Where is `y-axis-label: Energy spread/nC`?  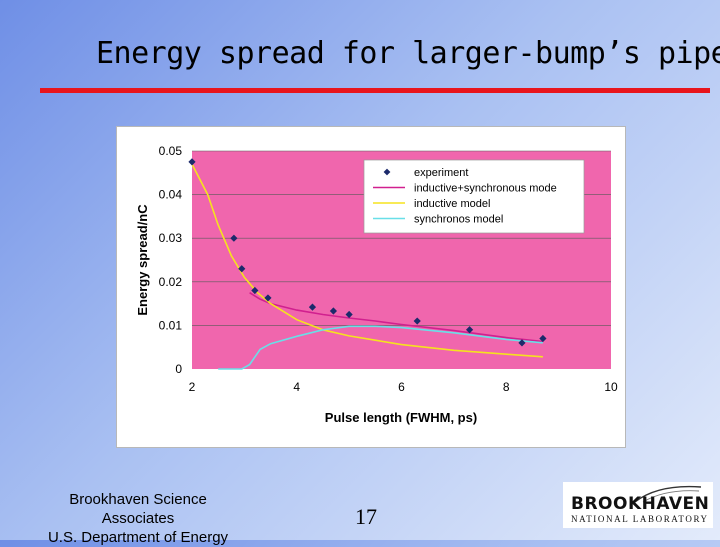 y-axis-label: Energy spread/nC is located at coordinates (142, 260).